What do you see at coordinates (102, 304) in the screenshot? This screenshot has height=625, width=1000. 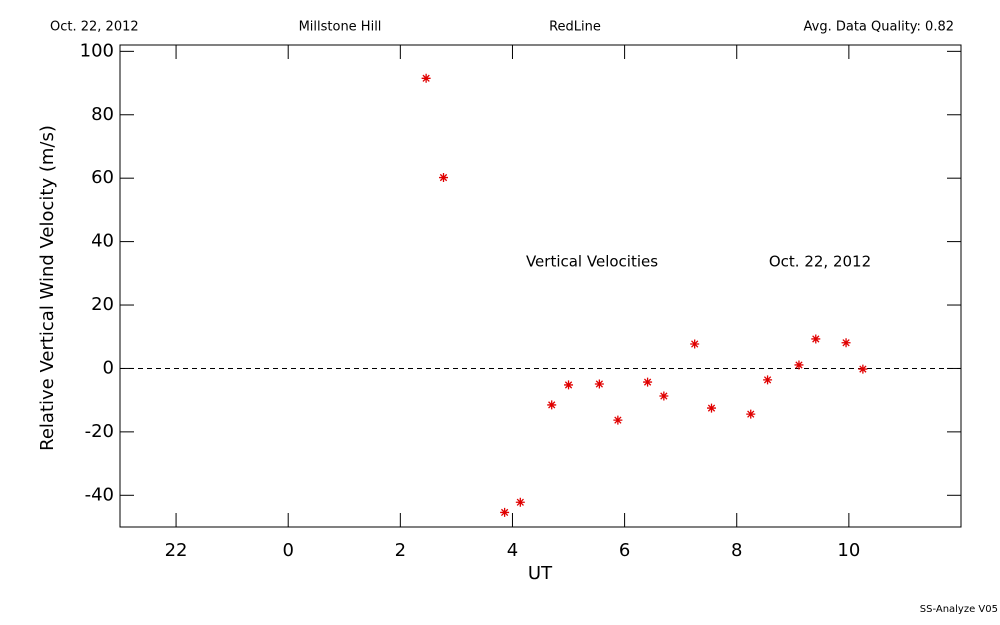 I see `y-tick-label: 20` at bounding box center [102, 304].